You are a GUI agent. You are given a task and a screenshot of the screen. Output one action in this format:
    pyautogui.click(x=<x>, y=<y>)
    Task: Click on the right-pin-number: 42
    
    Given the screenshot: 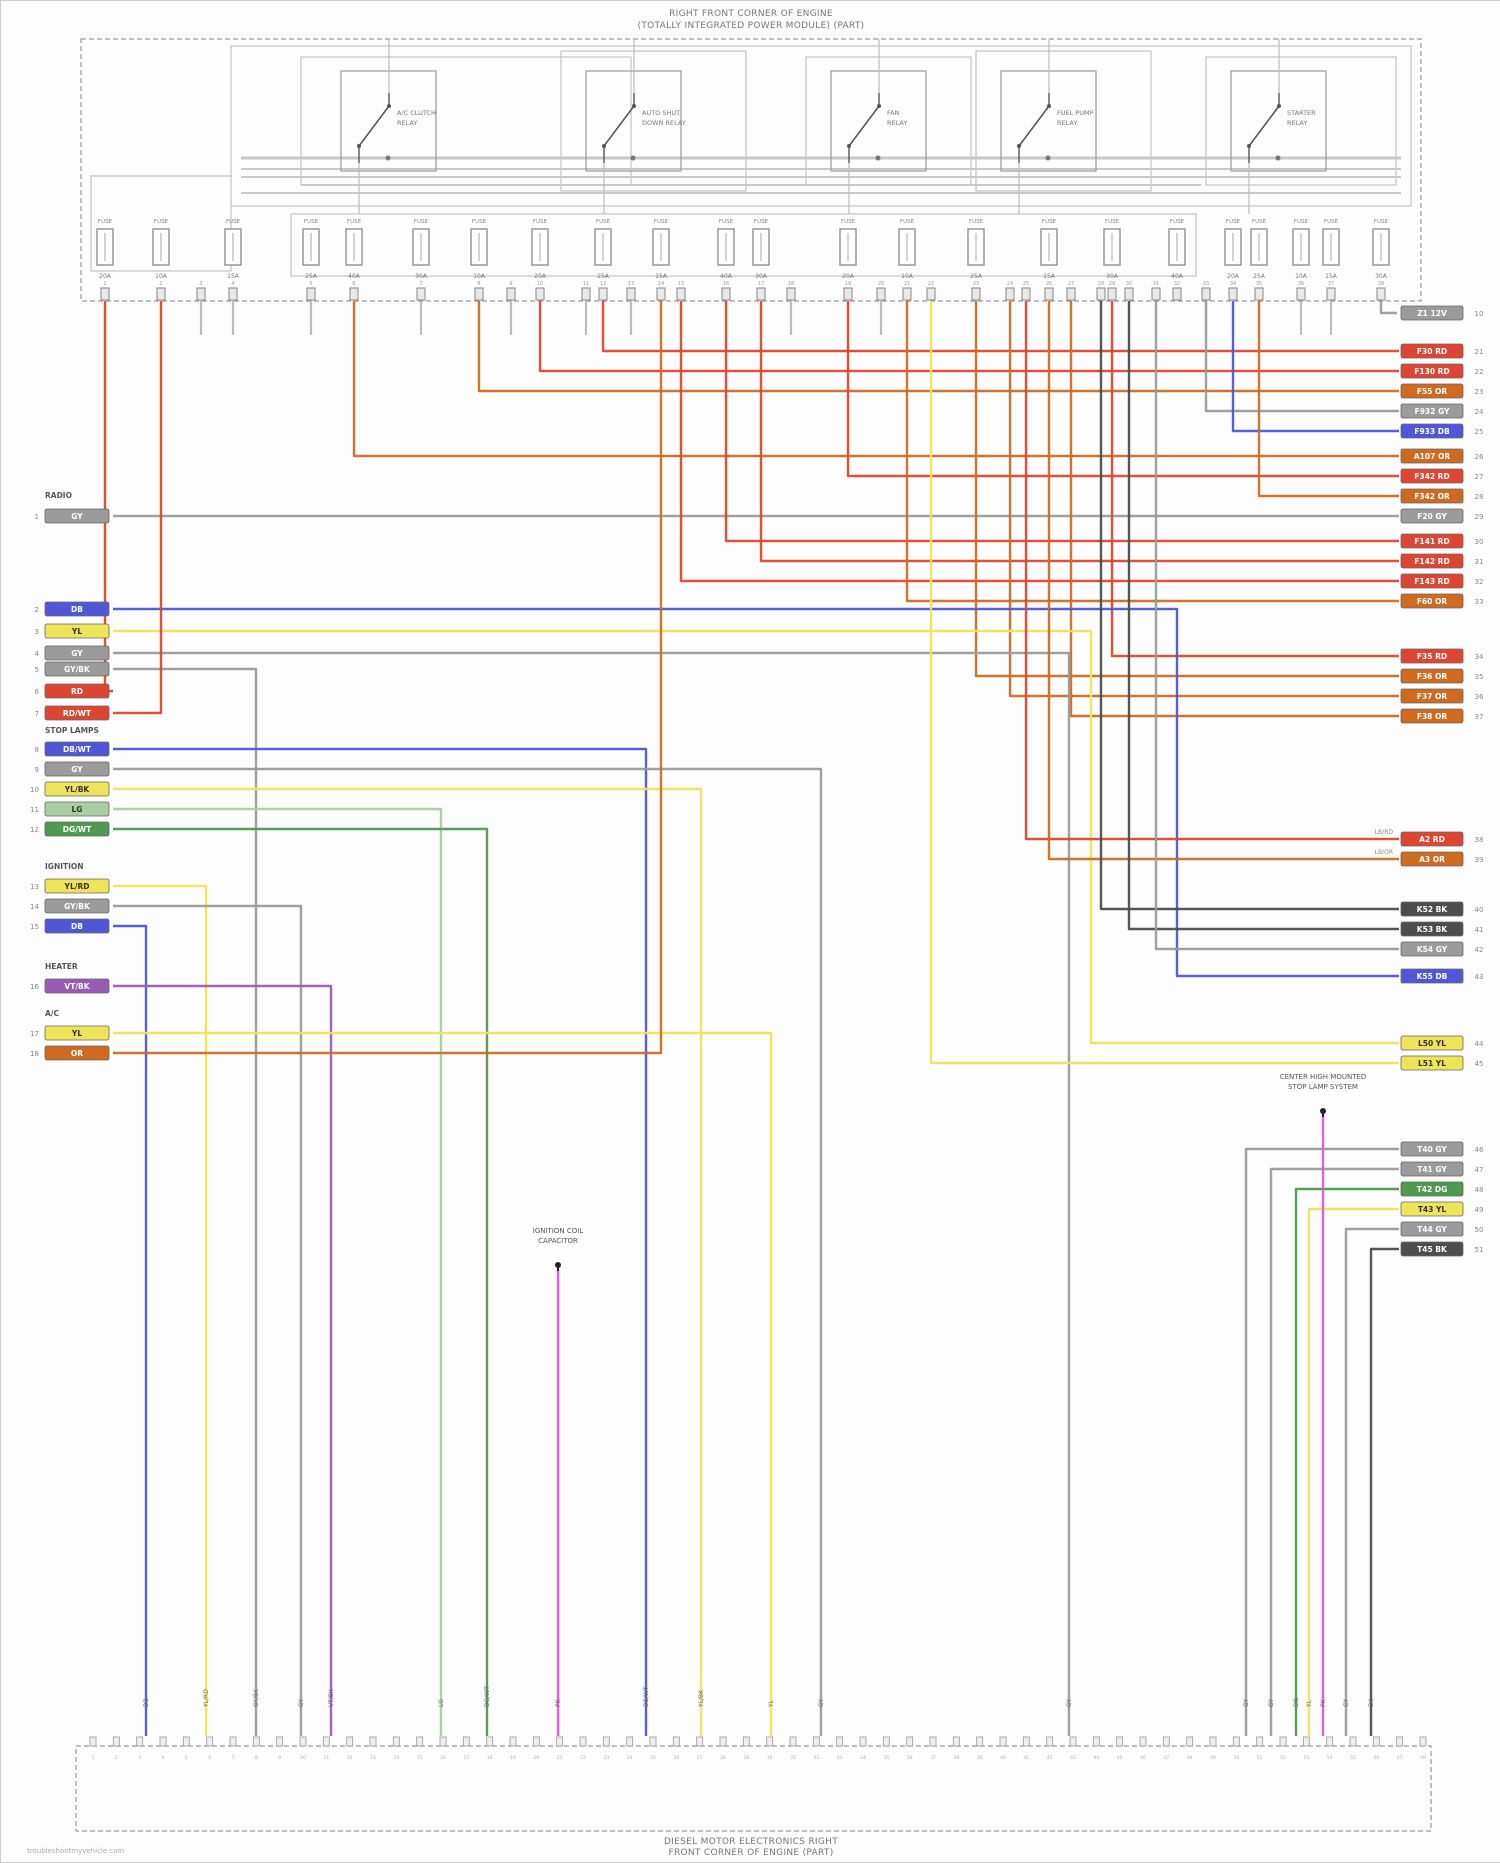 What is the action you would take?
    pyautogui.click(x=1479, y=950)
    